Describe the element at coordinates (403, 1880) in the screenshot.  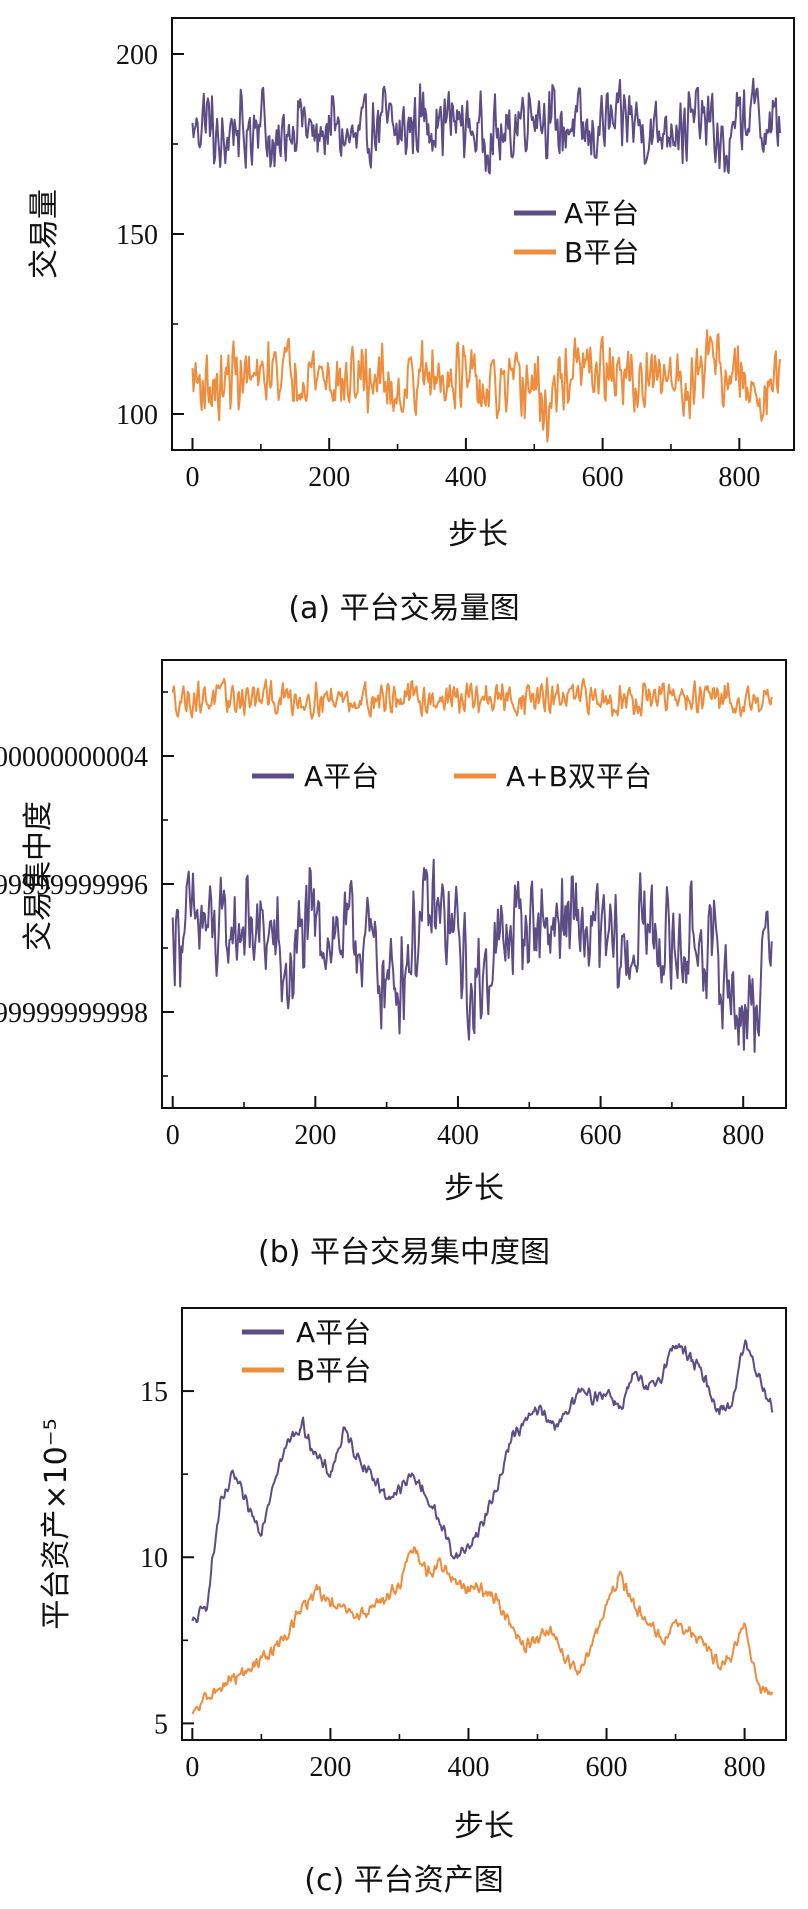
I see `caption: (c) 平台资产图` at that location.